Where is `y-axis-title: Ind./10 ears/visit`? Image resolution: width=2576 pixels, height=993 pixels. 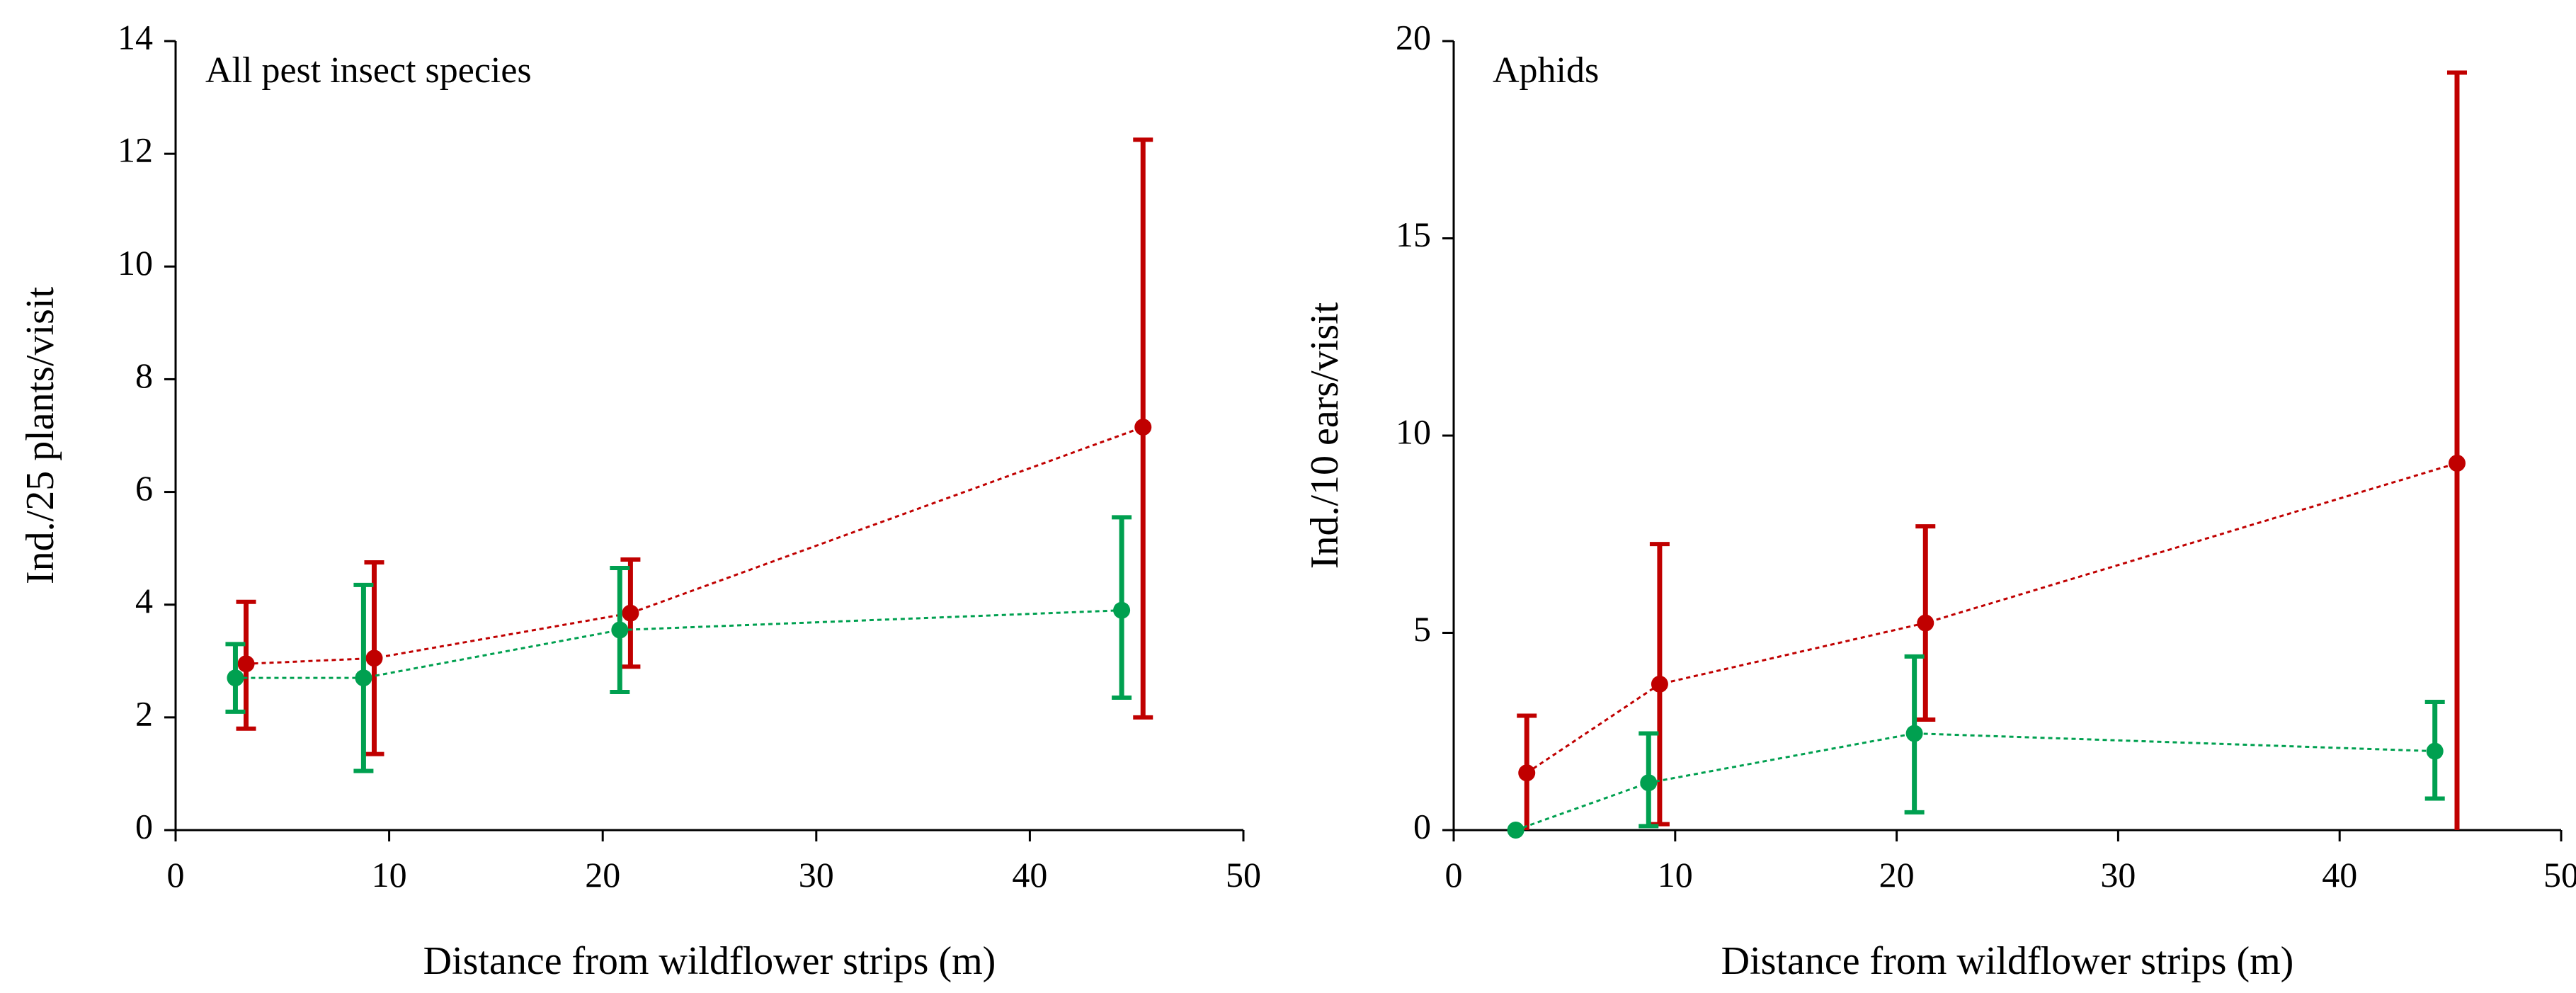
y-axis-title: Ind./10 ears/visit is located at coordinates (1325, 435).